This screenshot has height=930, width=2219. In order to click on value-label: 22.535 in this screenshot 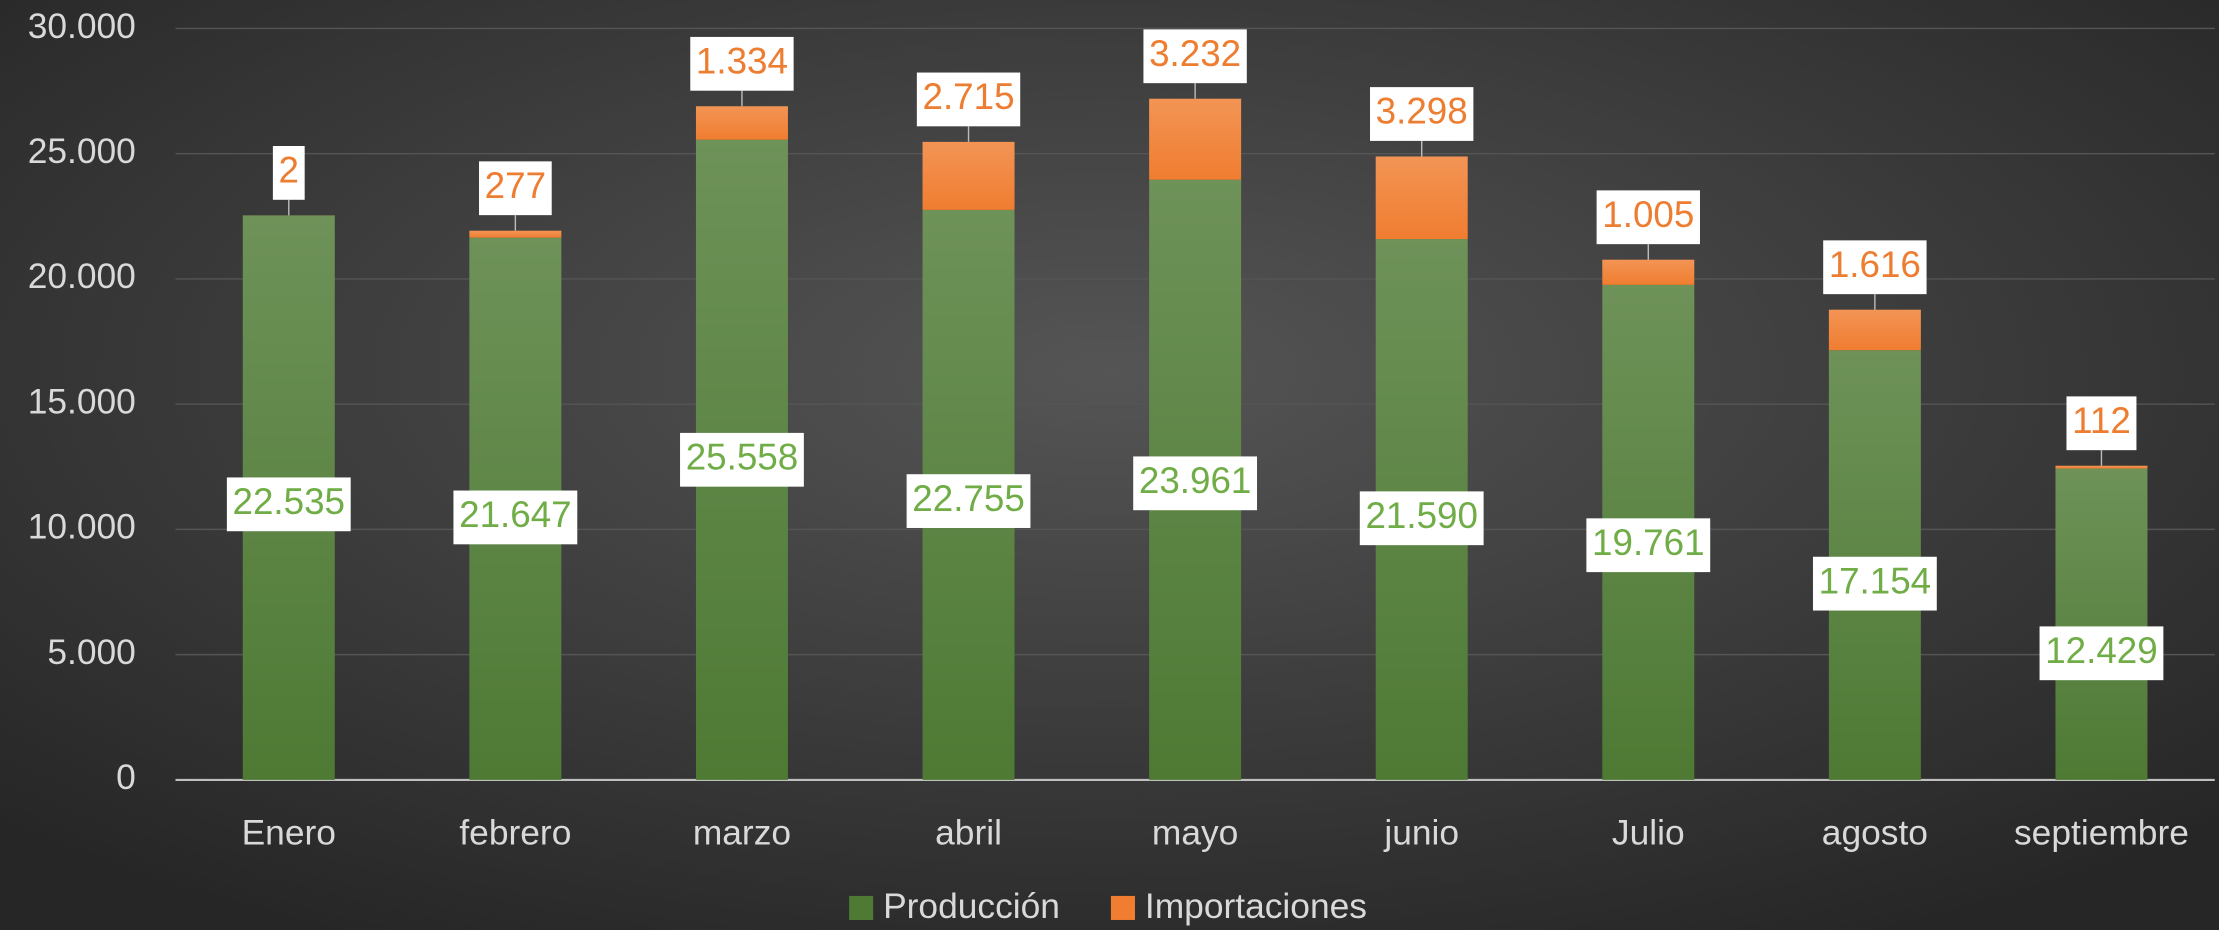, I will do `click(289, 501)`.